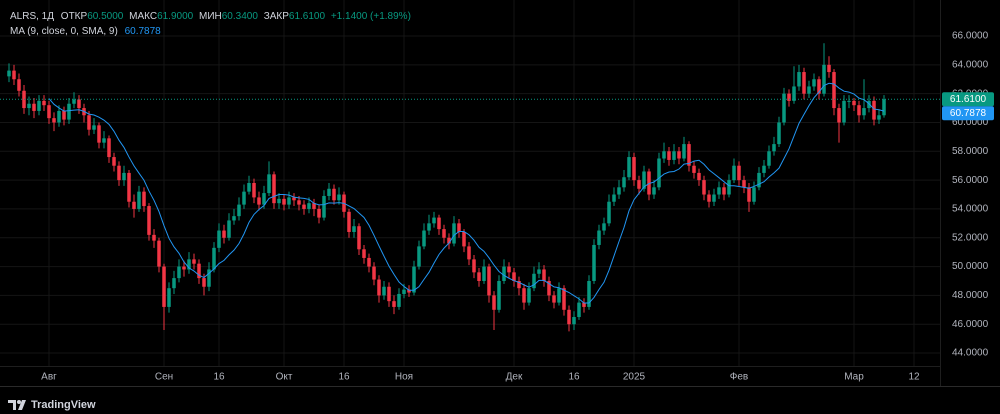  I want to click on brand-name: TradingView, so click(63, 405).